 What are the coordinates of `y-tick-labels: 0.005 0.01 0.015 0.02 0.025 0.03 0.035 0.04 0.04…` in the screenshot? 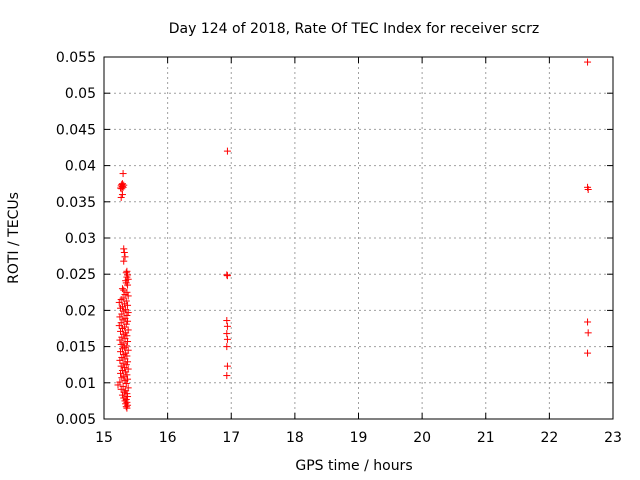 It's located at (76, 239).